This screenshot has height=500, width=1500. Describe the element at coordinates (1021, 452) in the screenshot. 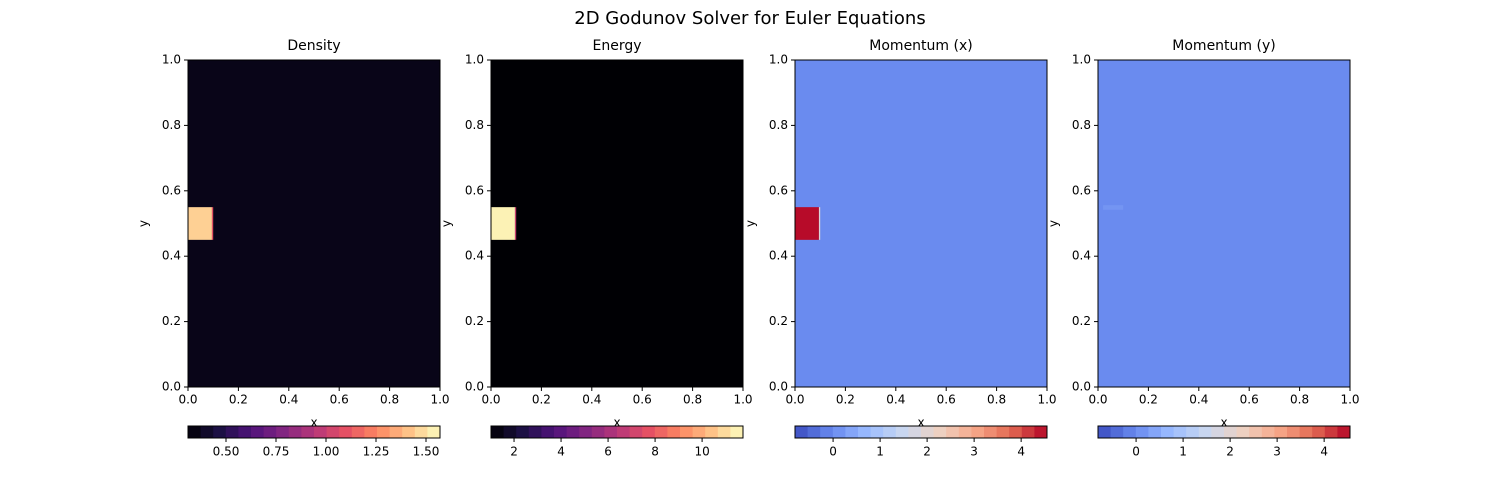

I see `colorbar-tick-label: 4` at that location.